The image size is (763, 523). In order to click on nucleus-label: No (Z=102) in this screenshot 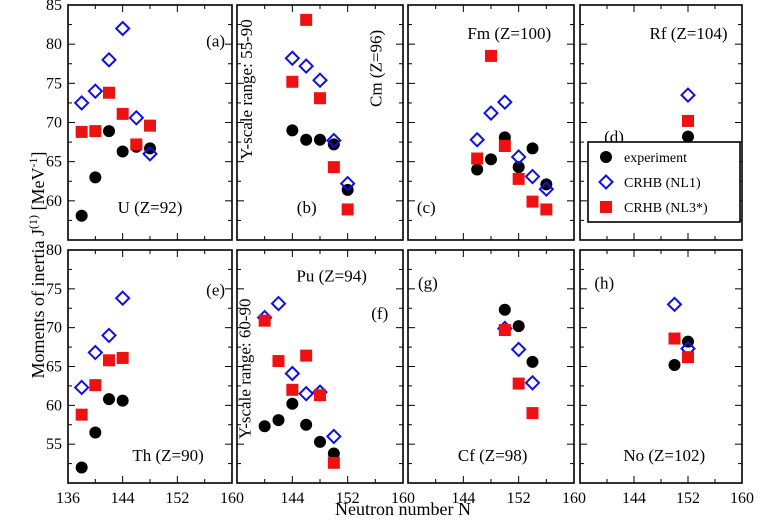, I will do `click(664, 455)`.